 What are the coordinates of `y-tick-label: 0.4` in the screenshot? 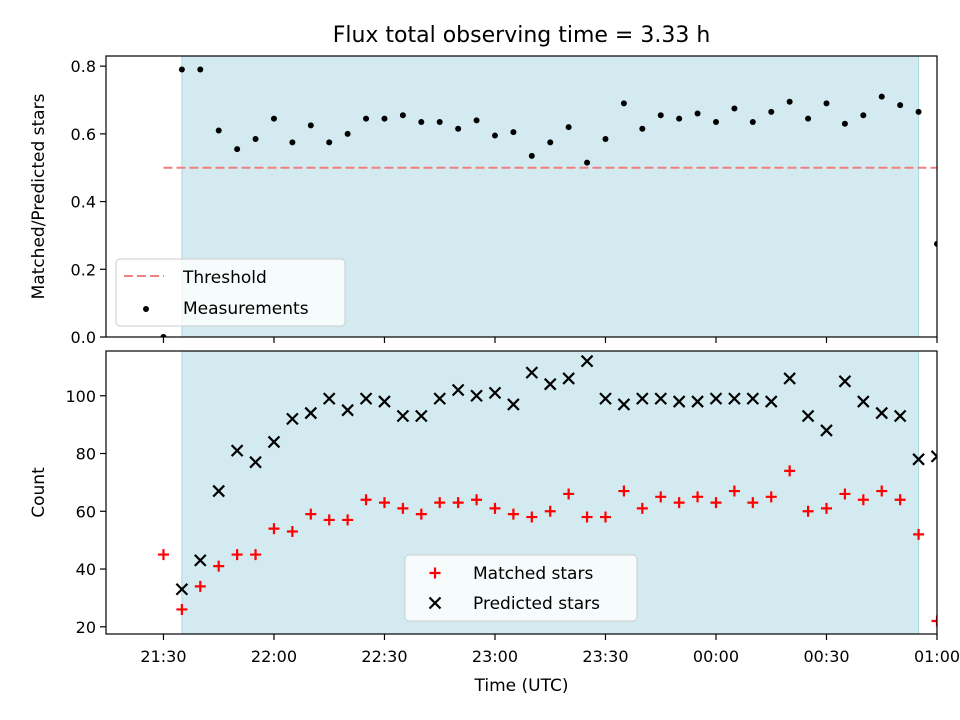 It's located at (83, 202).